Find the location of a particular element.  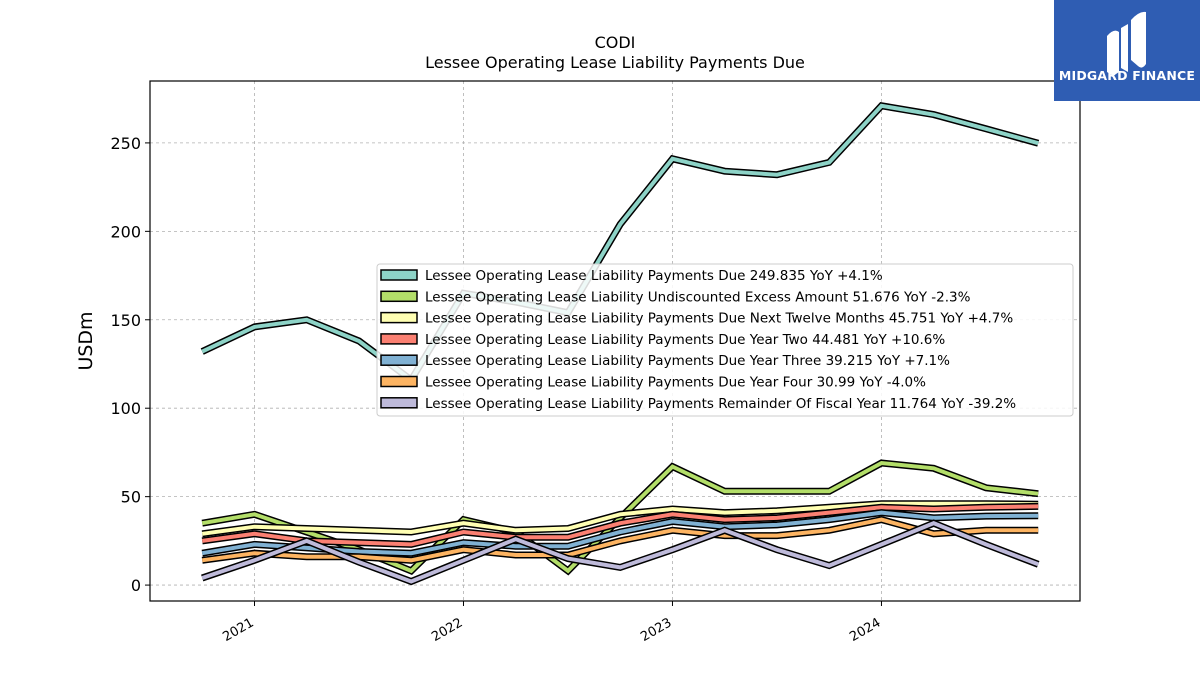

y-tick-label: 100 is located at coordinates (125, 408).